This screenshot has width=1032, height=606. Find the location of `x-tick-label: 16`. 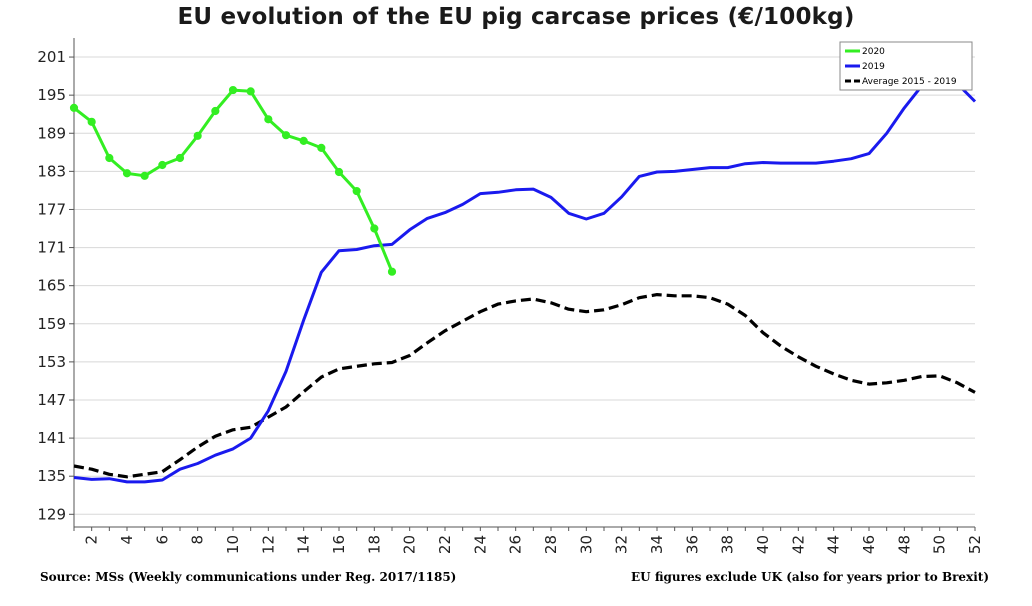

x-tick-label: 16 is located at coordinates (339, 544).